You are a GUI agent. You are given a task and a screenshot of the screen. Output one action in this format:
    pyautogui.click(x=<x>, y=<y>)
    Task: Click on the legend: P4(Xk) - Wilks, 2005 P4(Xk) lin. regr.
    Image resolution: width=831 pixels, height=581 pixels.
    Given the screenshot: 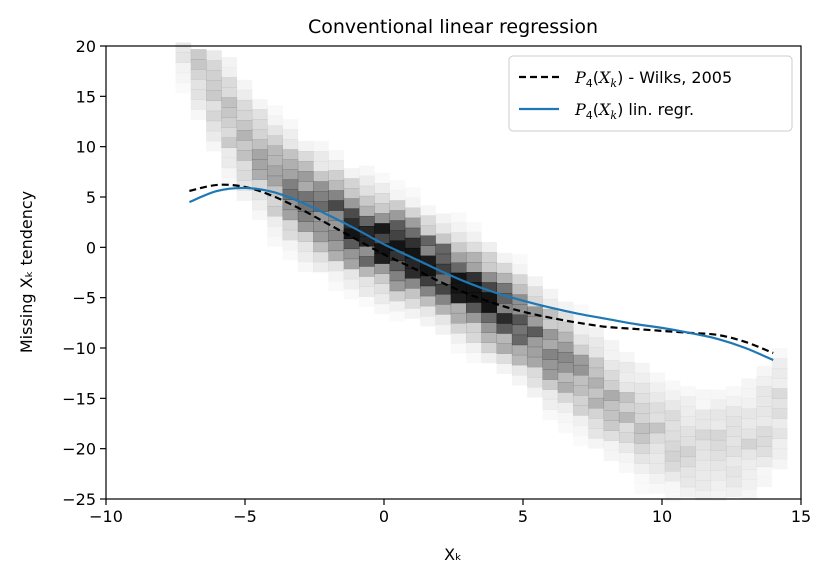 What is the action you would take?
    pyautogui.click(x=650, y=93)
    